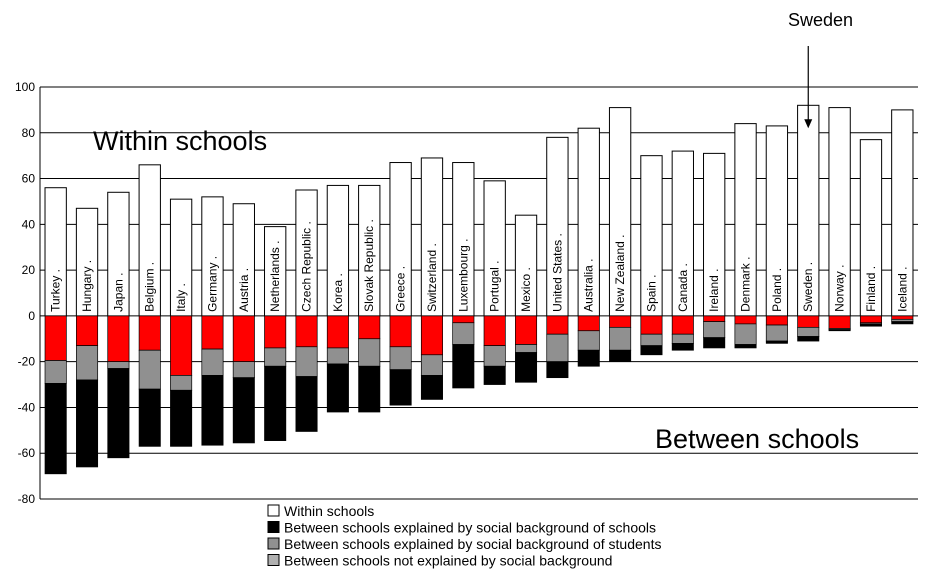  Describe the element at coordinates (27, 453) in the screenshot. I see `y-tick-label: -60` at that location.